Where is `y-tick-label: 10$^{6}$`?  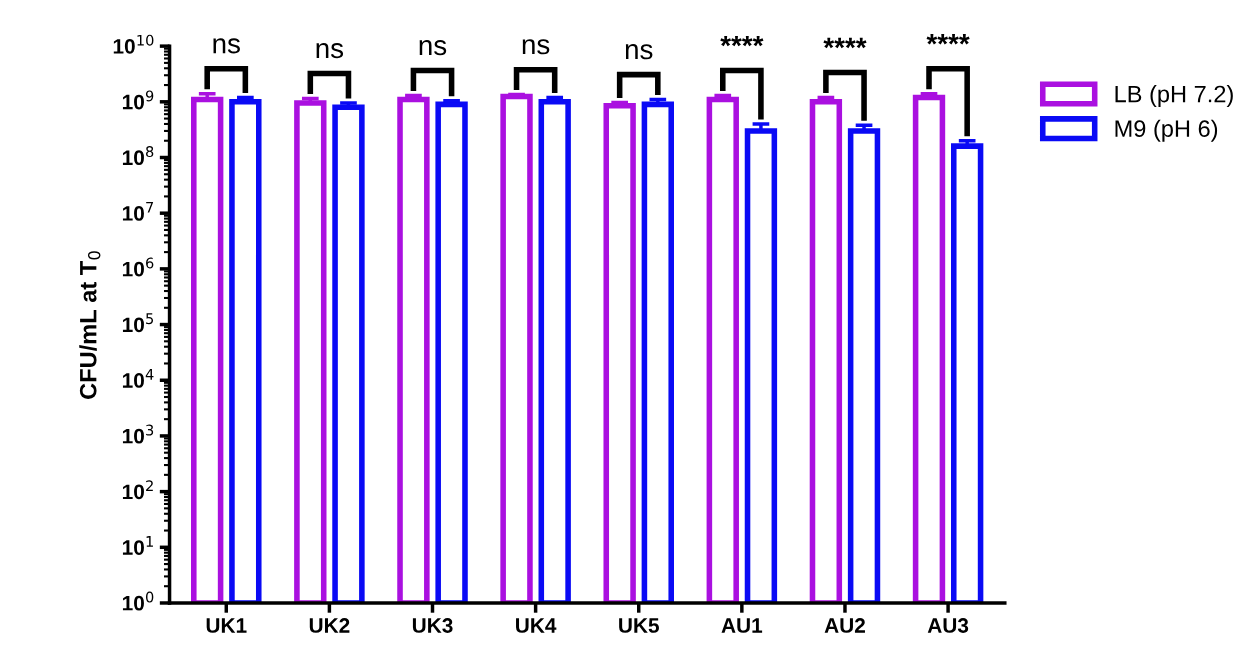 y-tick-label: 10$^{6}$ is located at coordinates (138, 267).